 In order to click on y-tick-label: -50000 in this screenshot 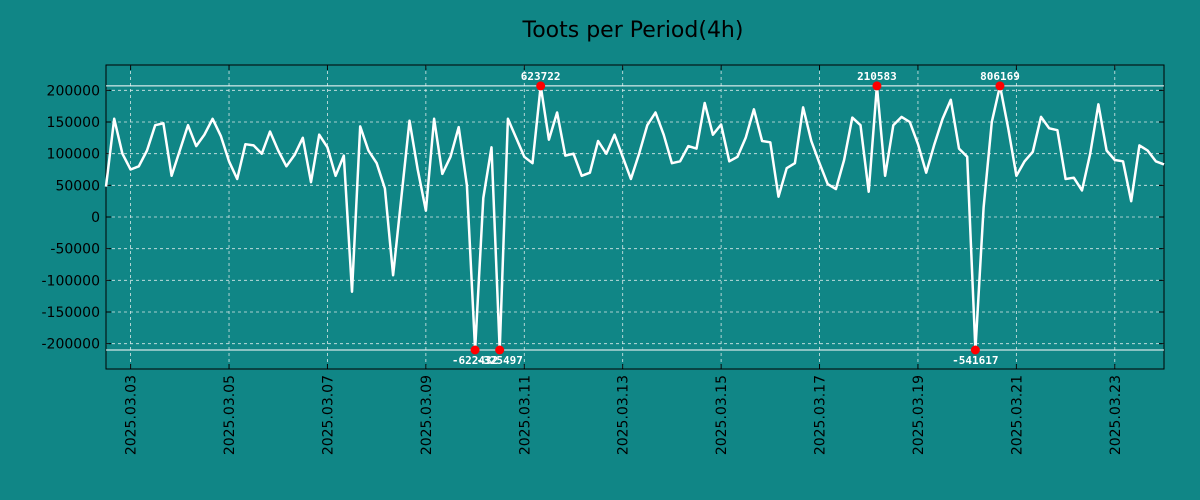, I will do `click(75, 250)`.